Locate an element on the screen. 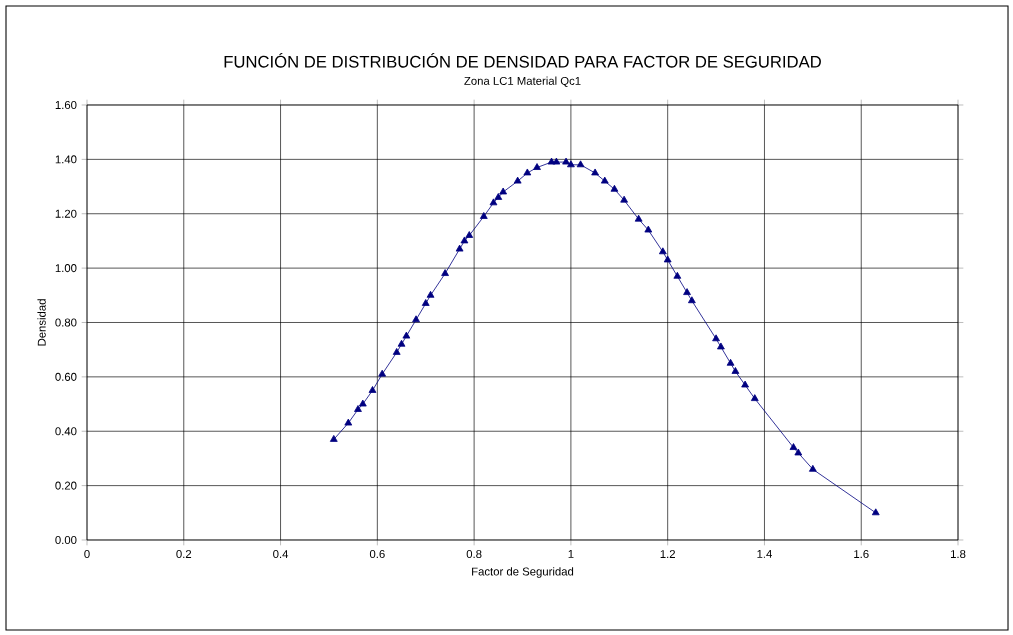 This screenshot has height=635, width=1013. chart-title: FUNCIÓN DE DISTRIBUCIÓN DE DENSIDAD PARA FACTOR DE SEGURIDAD is located at coordinates (522, 60).